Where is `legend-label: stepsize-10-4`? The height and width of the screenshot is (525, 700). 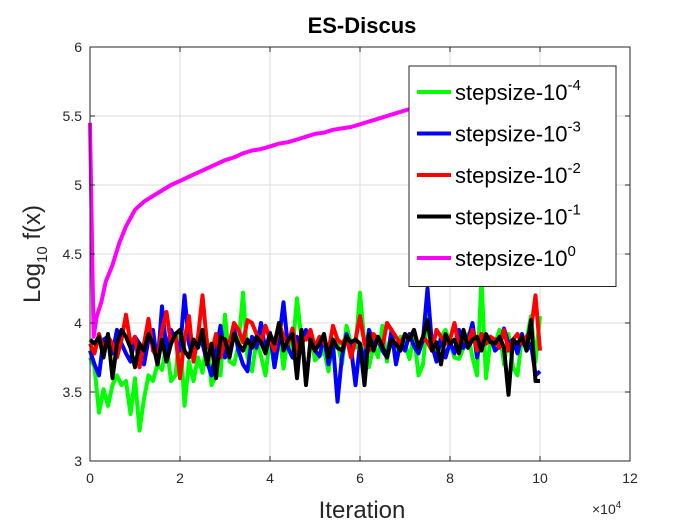
legend-label: stepsize-10-4 is located at coordinates (518, 91).